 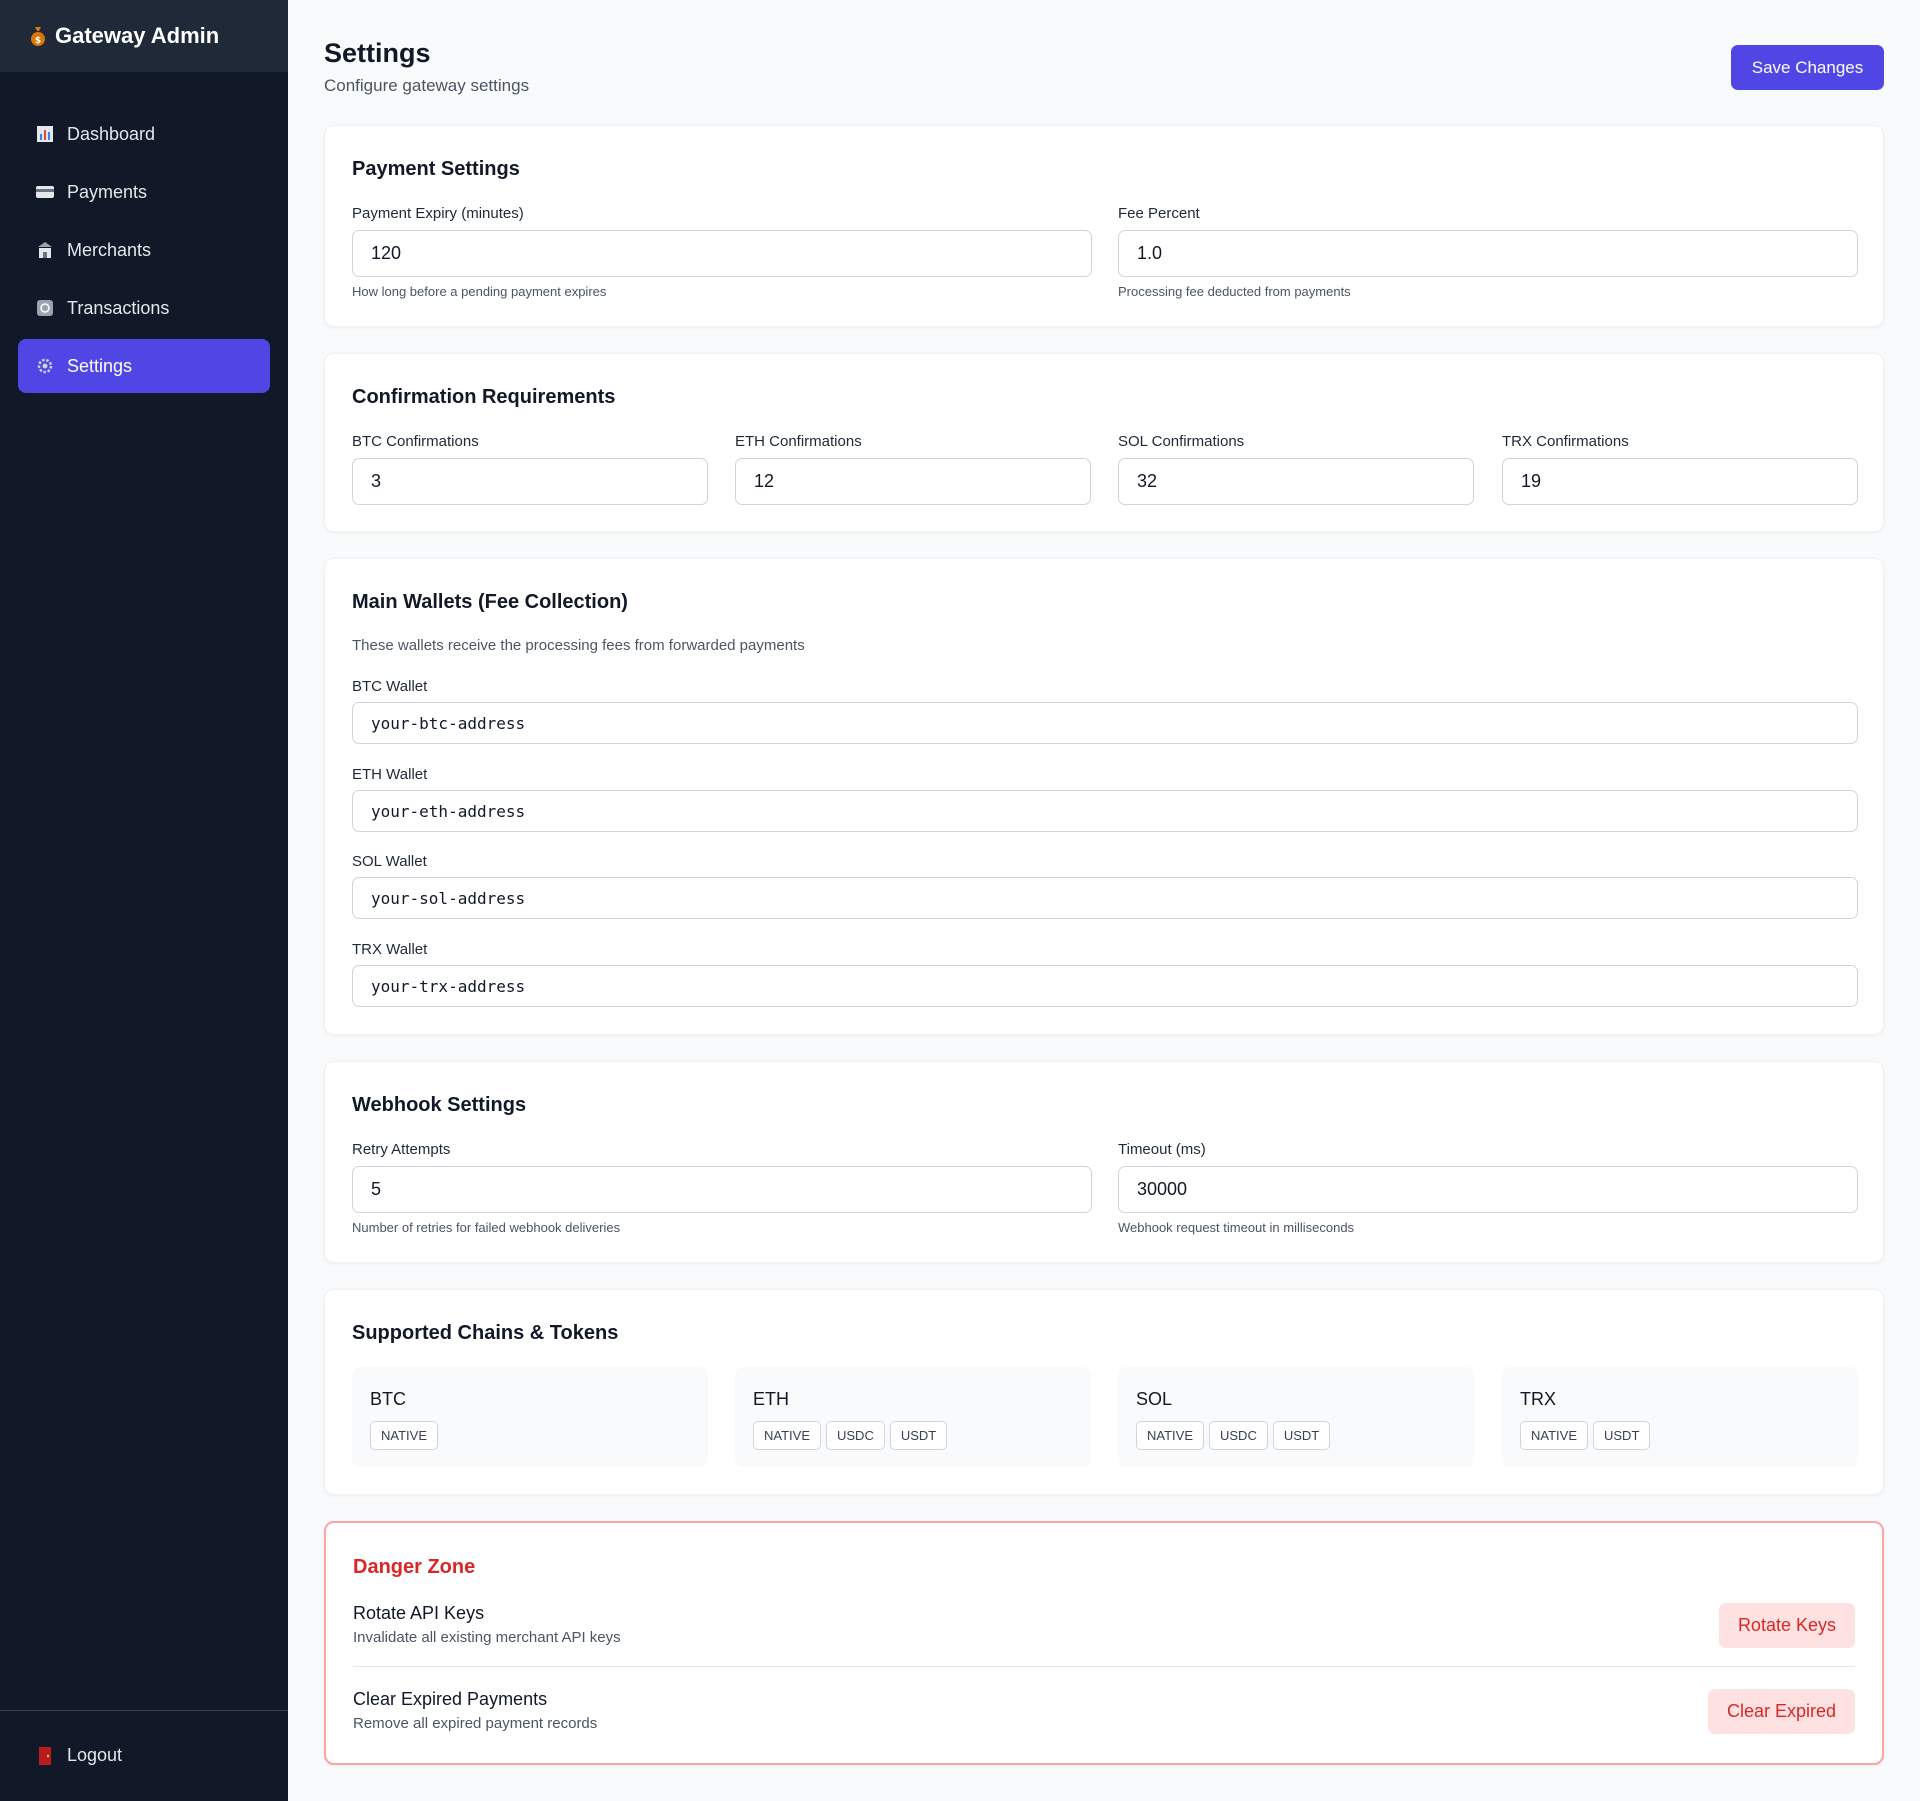 What do you see at coordinates (530, 481) in the screenshot?
I see `btc-confirmations-input: 3` at bounding box center [530, 481].